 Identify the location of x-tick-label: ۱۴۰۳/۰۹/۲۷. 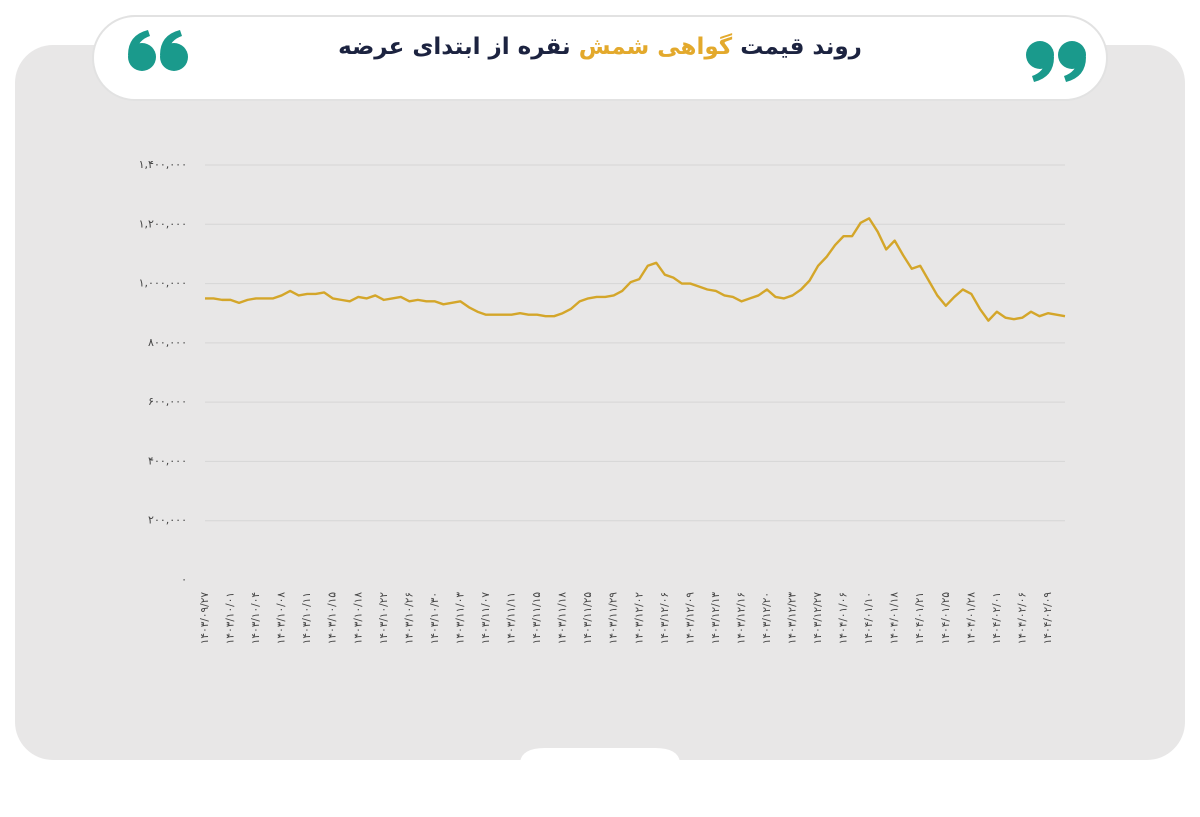
(205, 618).